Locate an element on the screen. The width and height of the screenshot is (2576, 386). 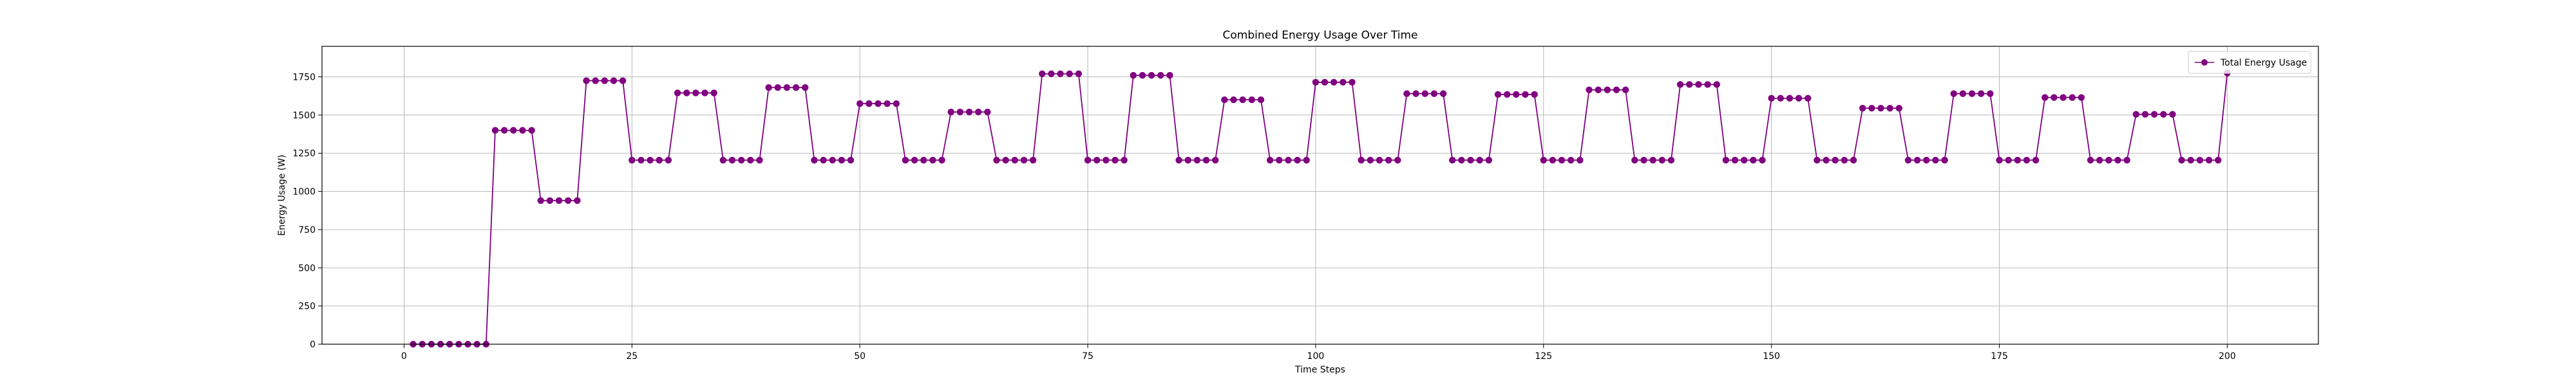
legend: Total Energy Usage is located at coordinates (2249, 62).